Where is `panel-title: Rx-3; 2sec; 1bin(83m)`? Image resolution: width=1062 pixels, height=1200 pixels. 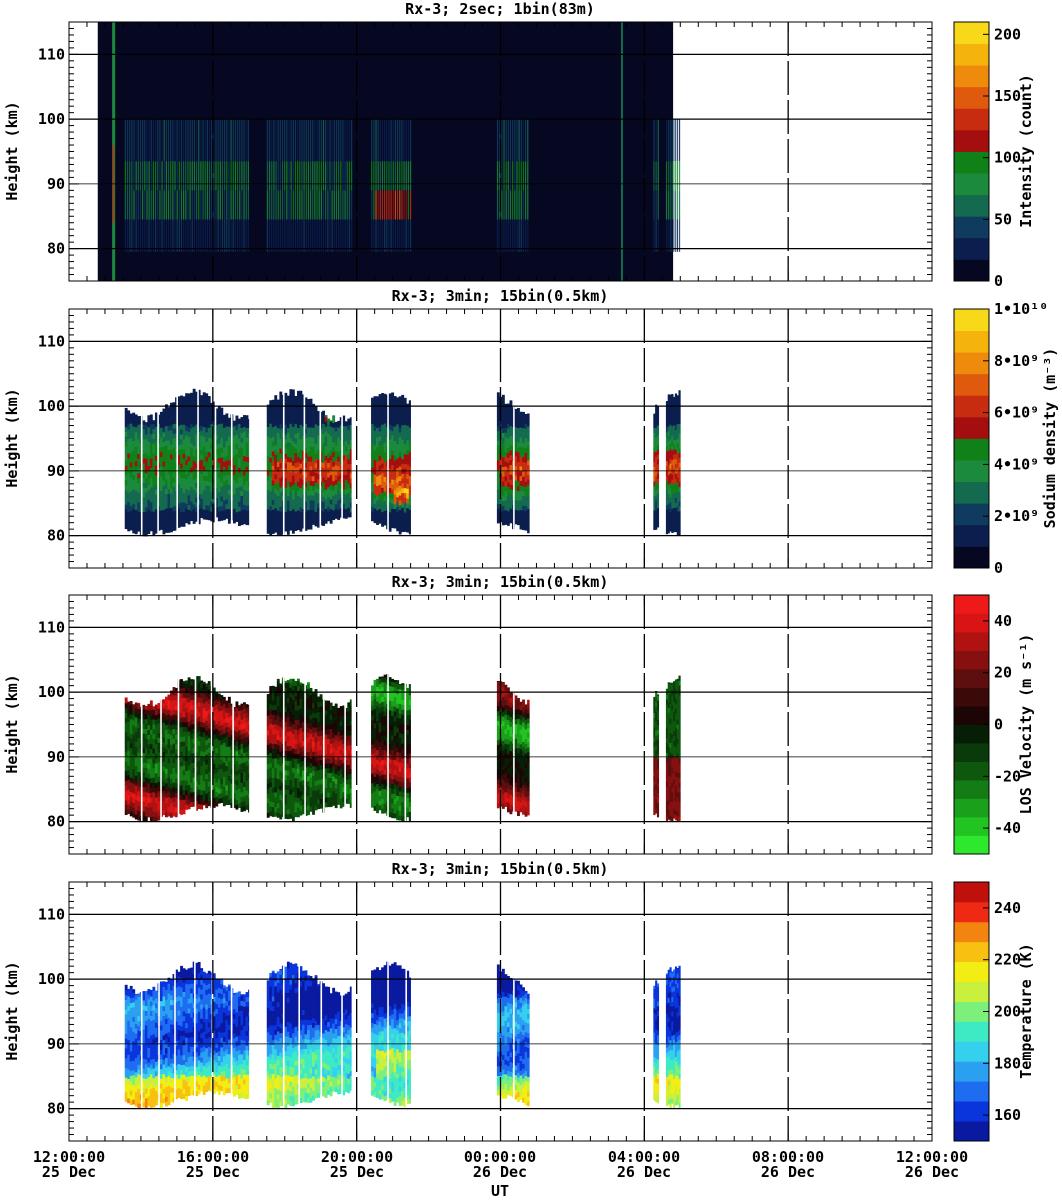
panel-title: Rx-3; 2sec; 1bin(83m) is located at coordinates (500, 9).